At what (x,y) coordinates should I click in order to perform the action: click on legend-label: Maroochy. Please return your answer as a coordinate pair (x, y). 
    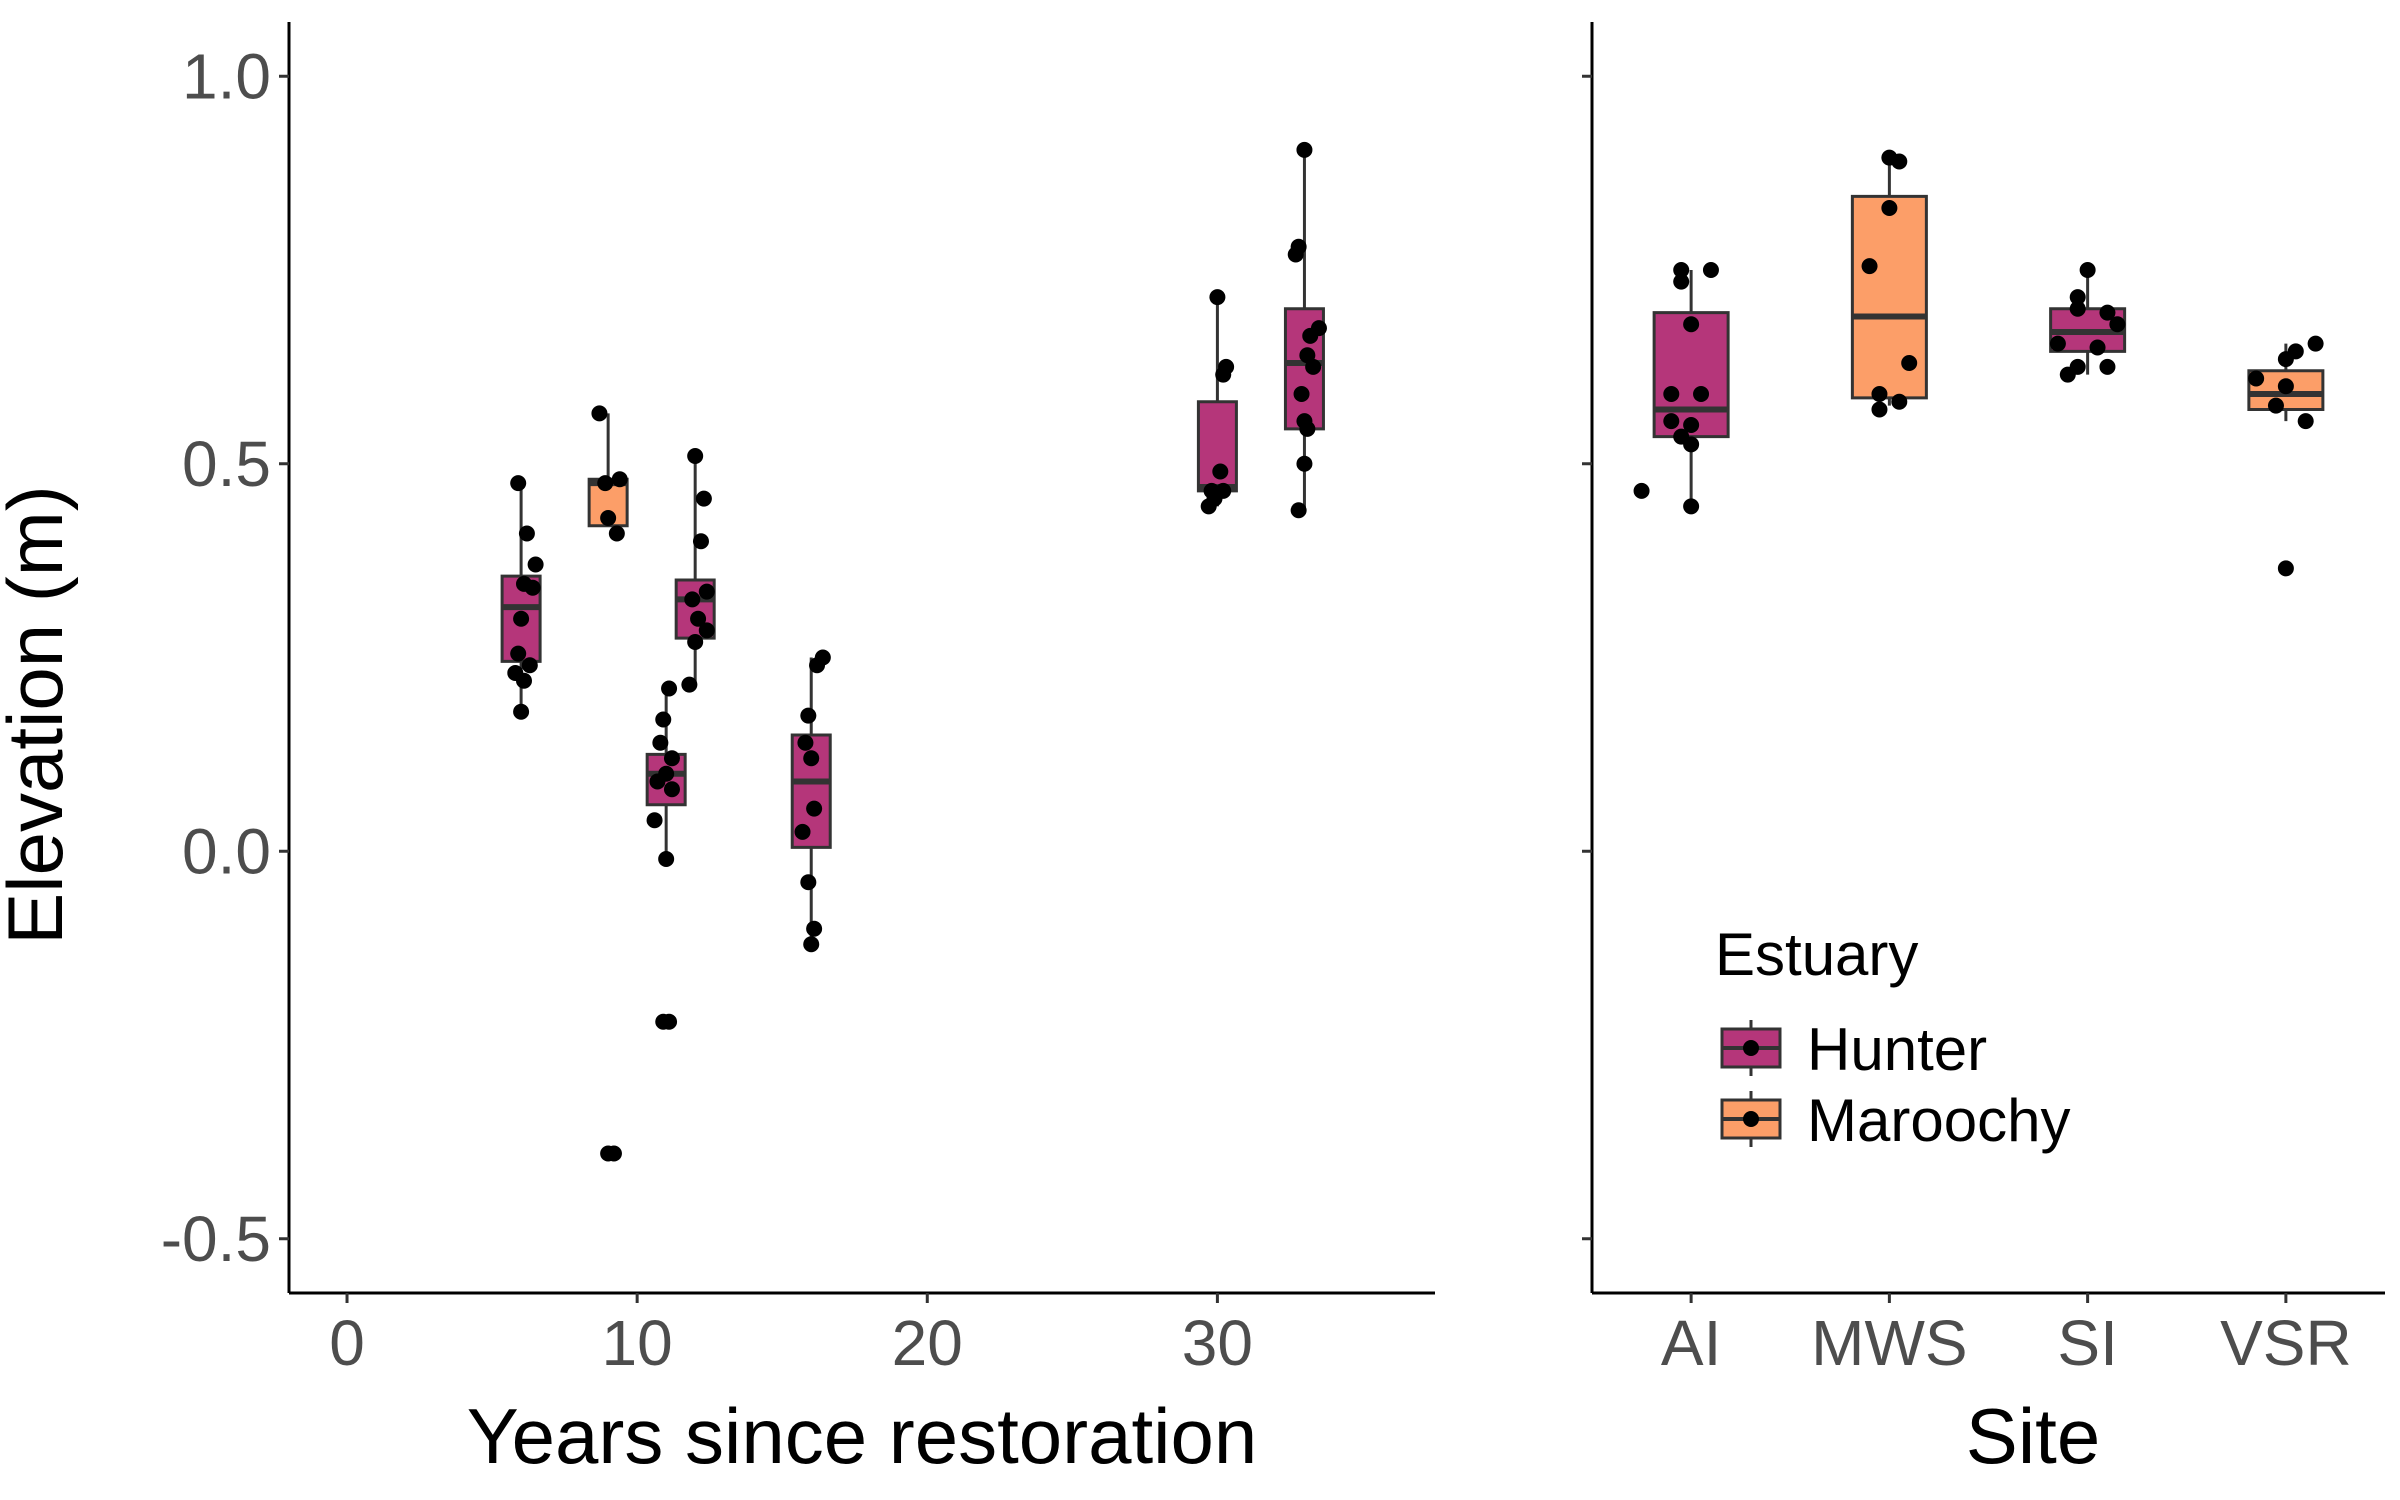
    Looking at the image, I should click on (1938, 1120).